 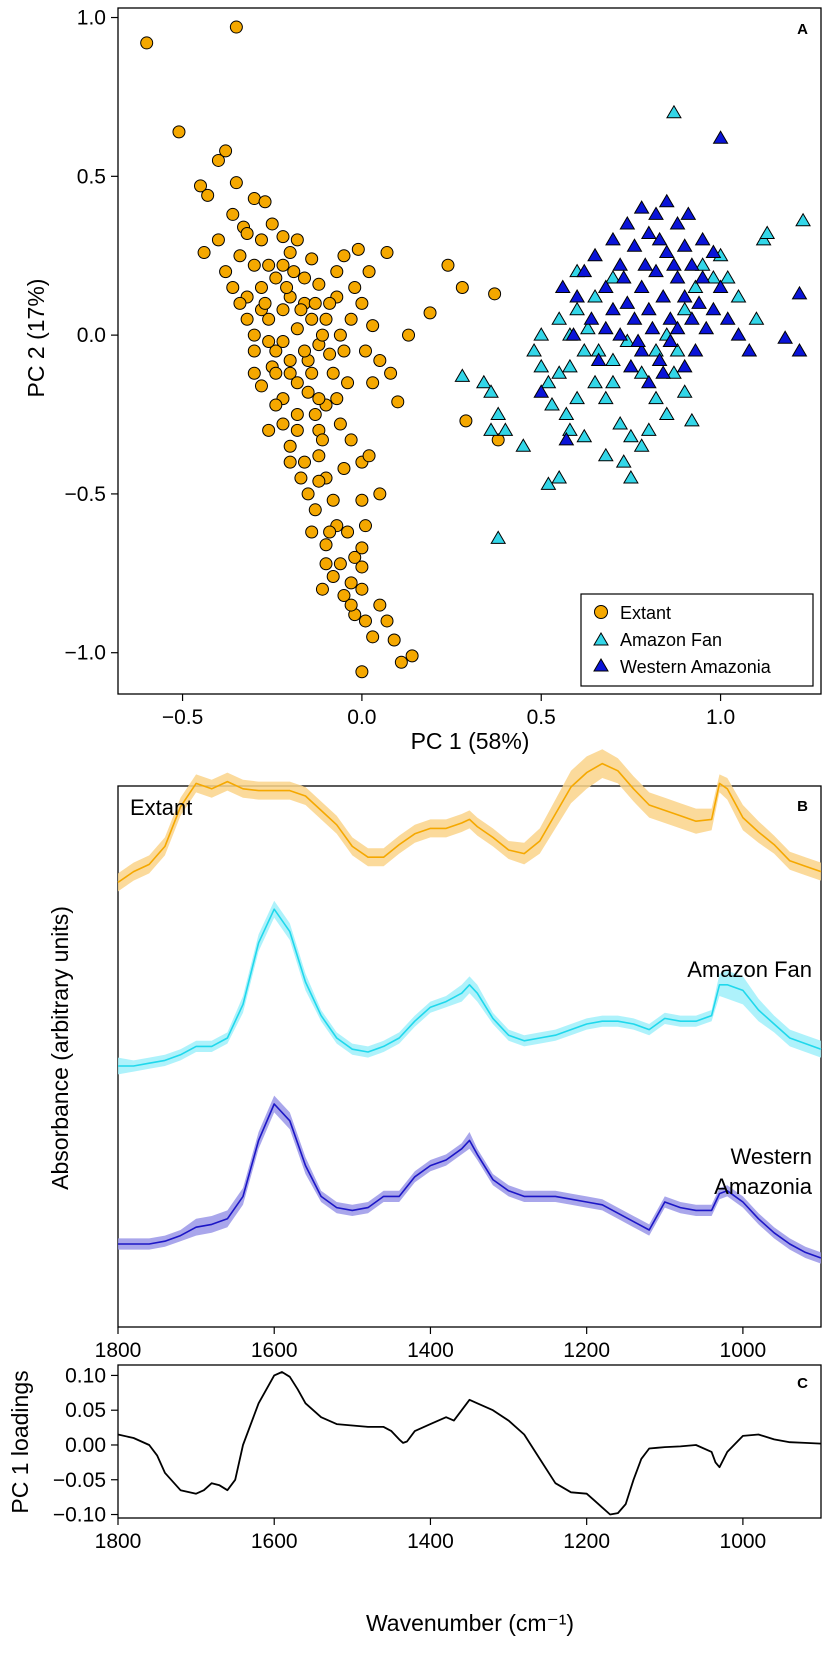 What do you see at coordinates (470, 741) in the screenshot?
I see `panel-a-xlabel: PC 1 (58%)` at bounding box center [470, 741].